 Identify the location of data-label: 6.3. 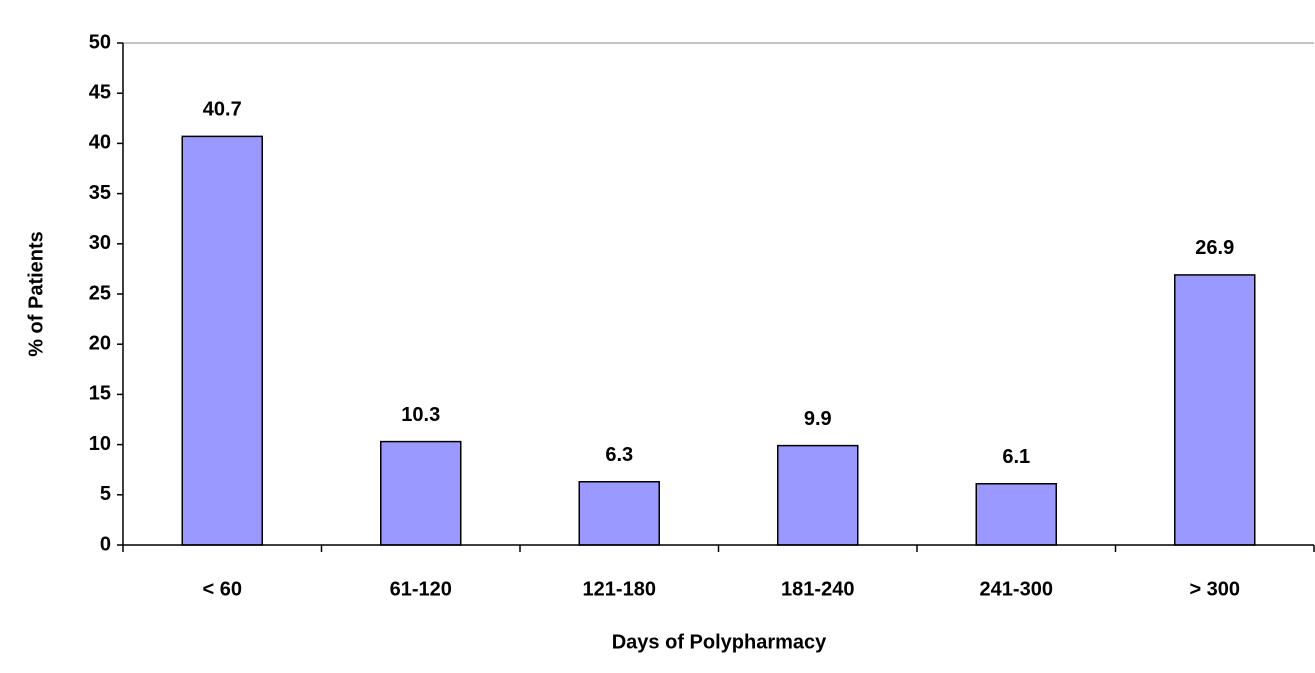
(619, 455).